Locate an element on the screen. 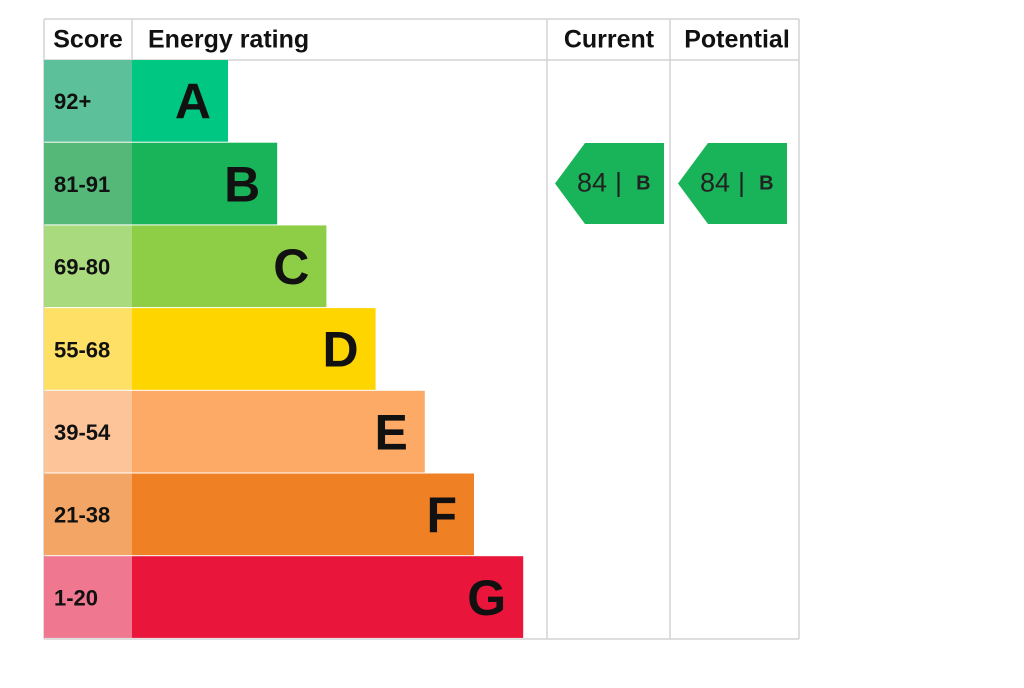 The image size is (1024, 688). potential-label: 84 | B is located at coordinates (737, 183).